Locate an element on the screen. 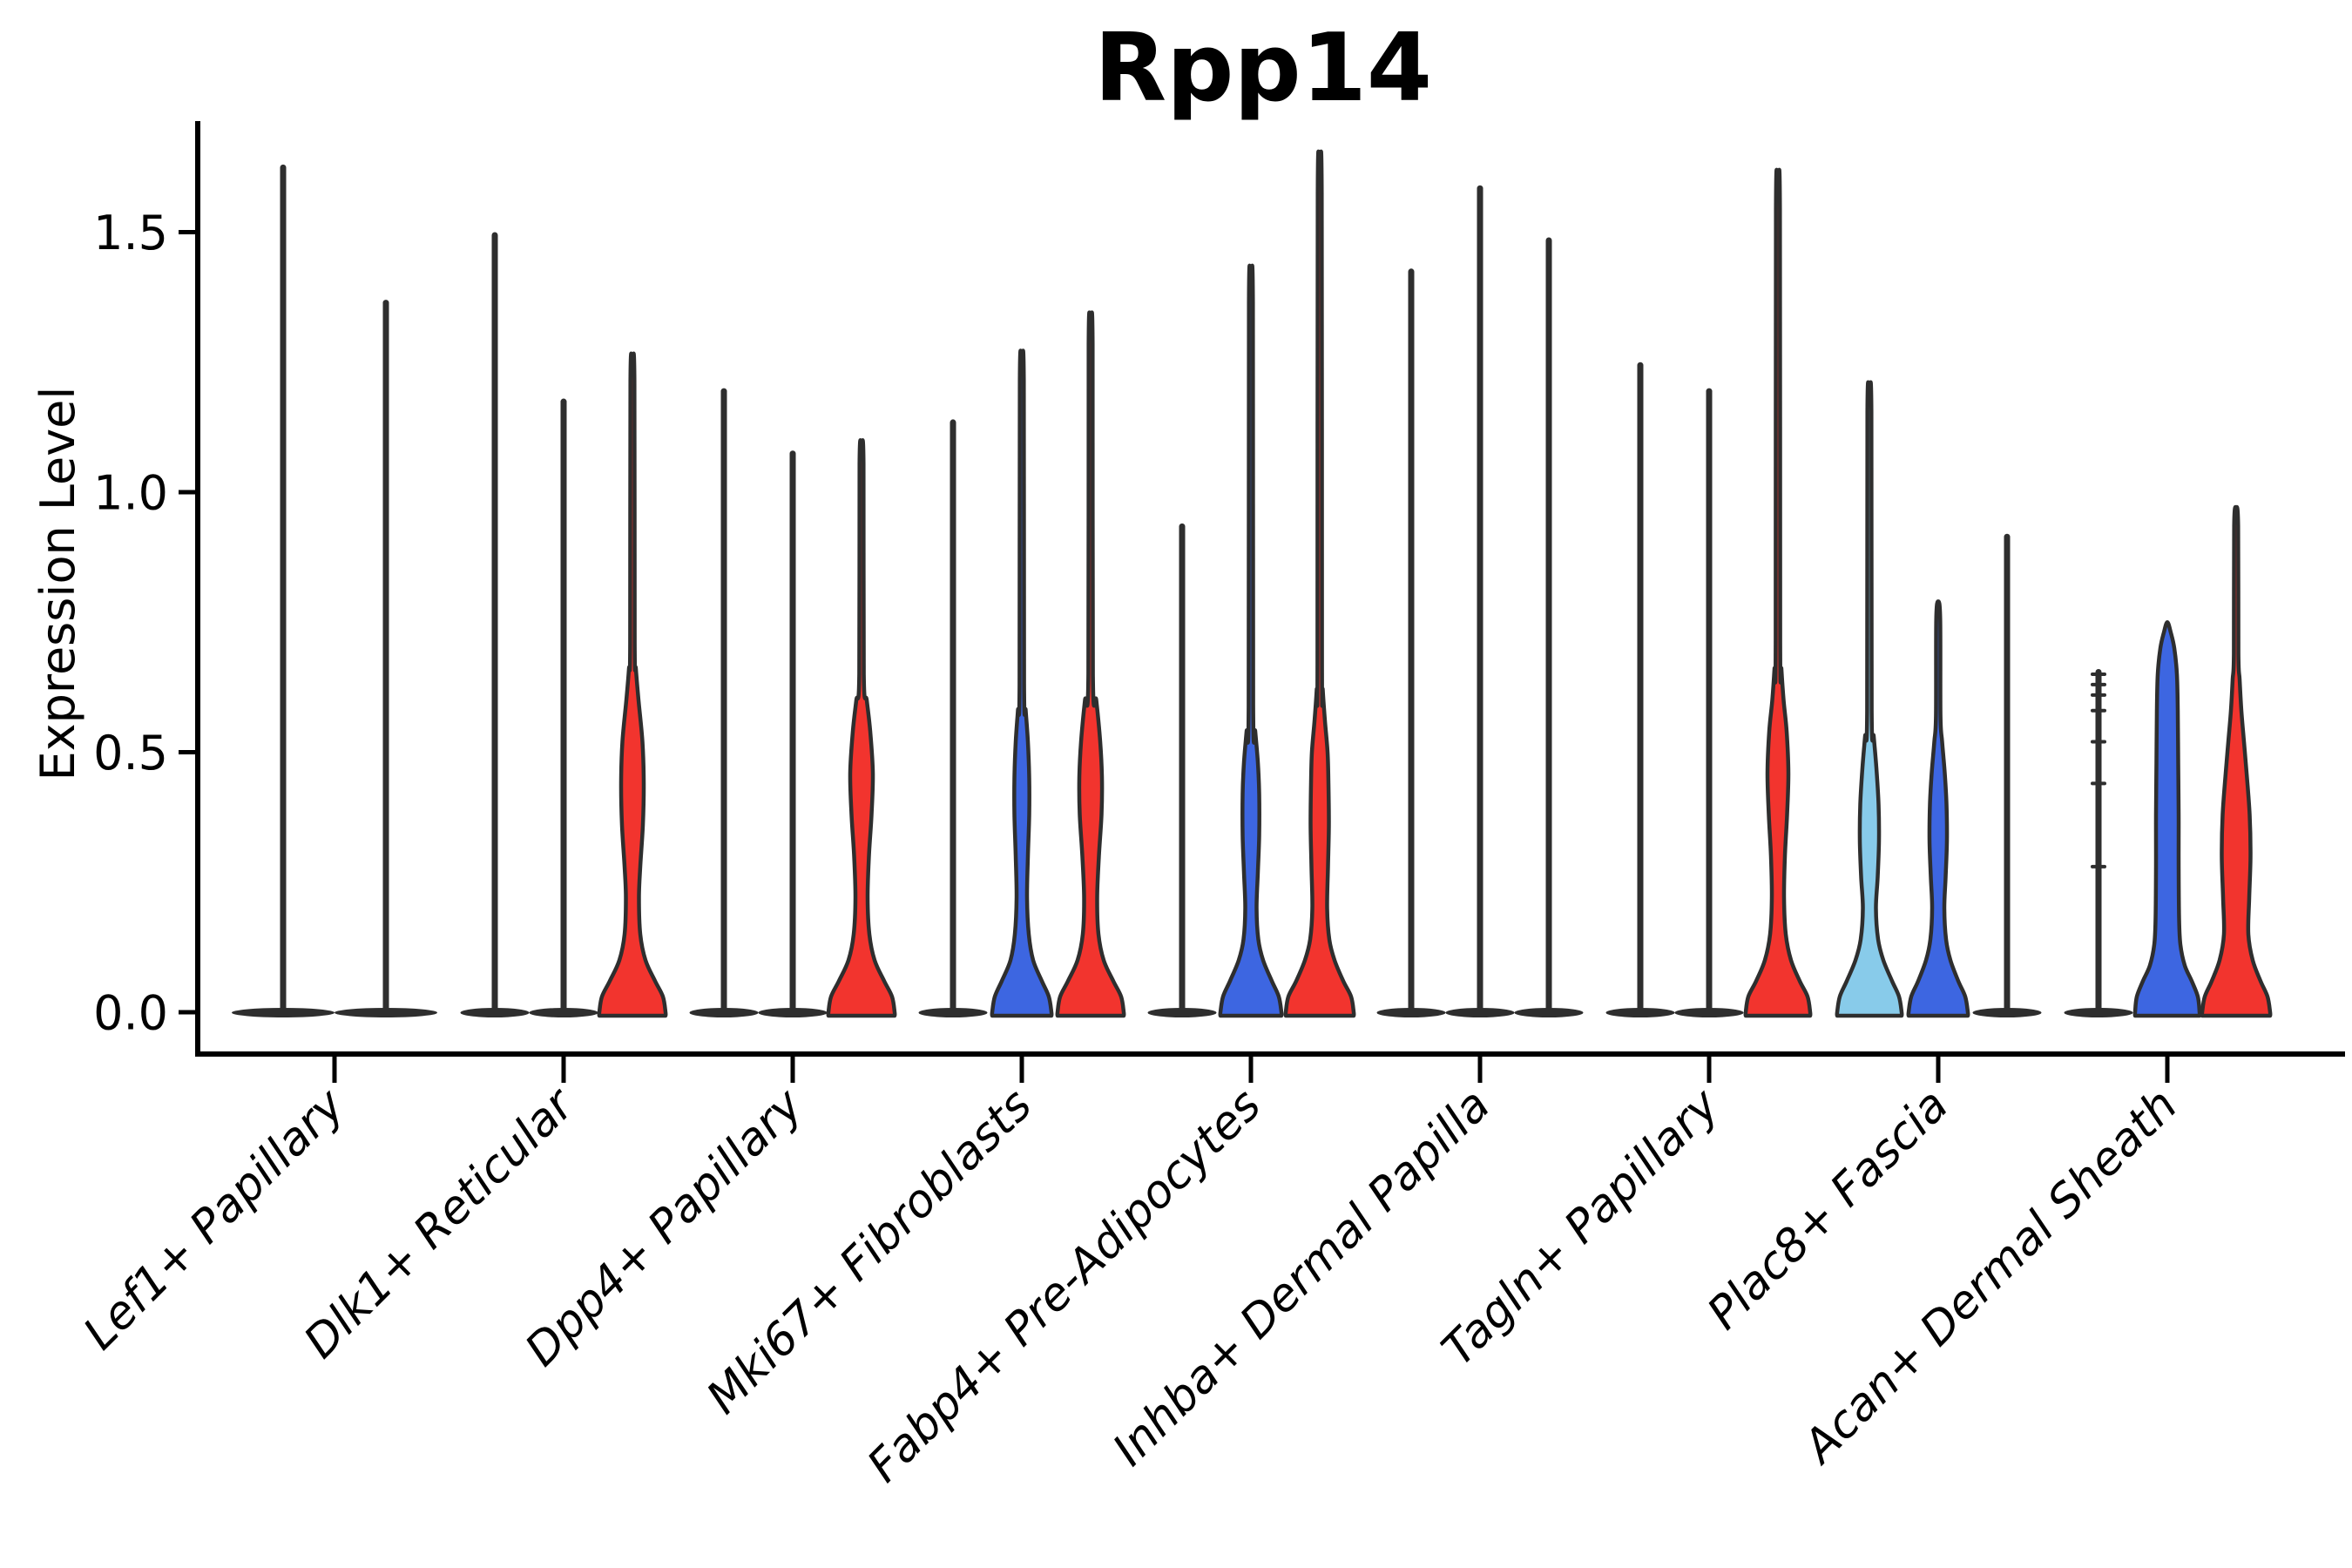  y-tick-label: 1.5 is located at coordinates (130, 233).